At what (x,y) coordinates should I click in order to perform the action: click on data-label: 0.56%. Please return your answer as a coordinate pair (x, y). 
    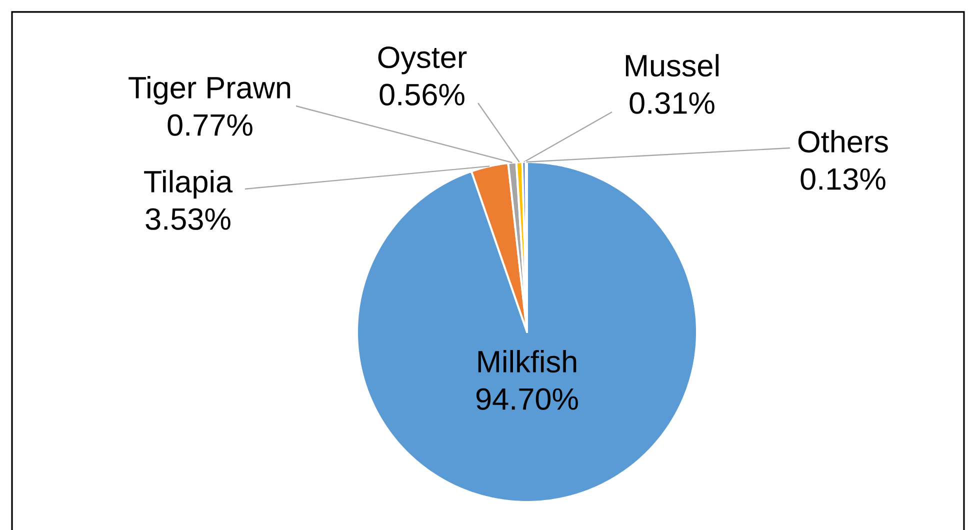
    Looking at the image, I should click on (422, 95).